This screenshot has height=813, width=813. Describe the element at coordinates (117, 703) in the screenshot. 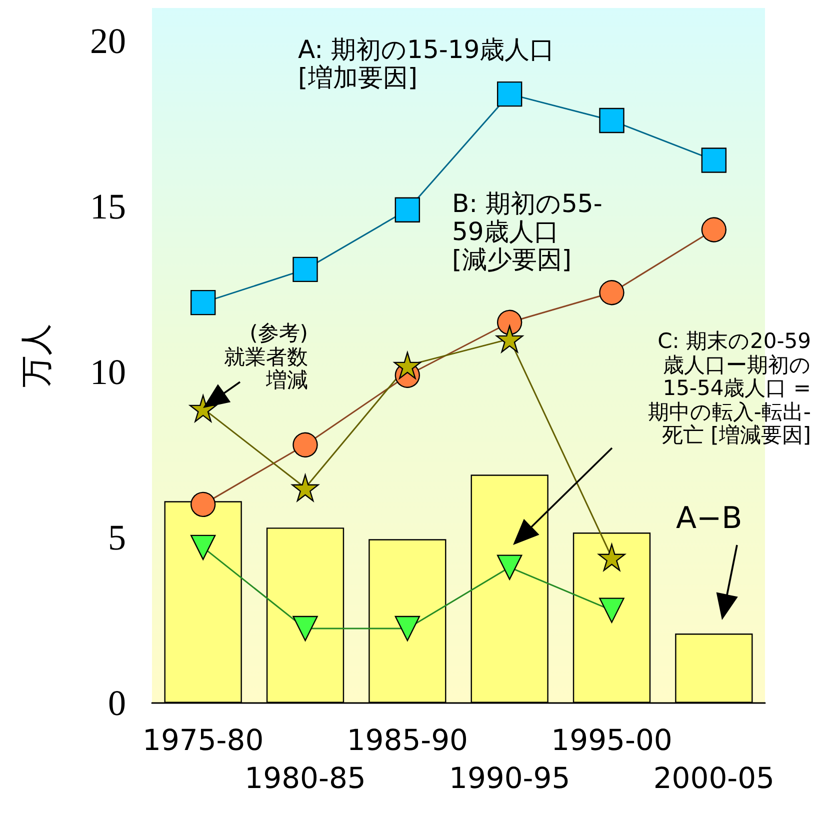

I see `y-tick-label: 0` at that location.